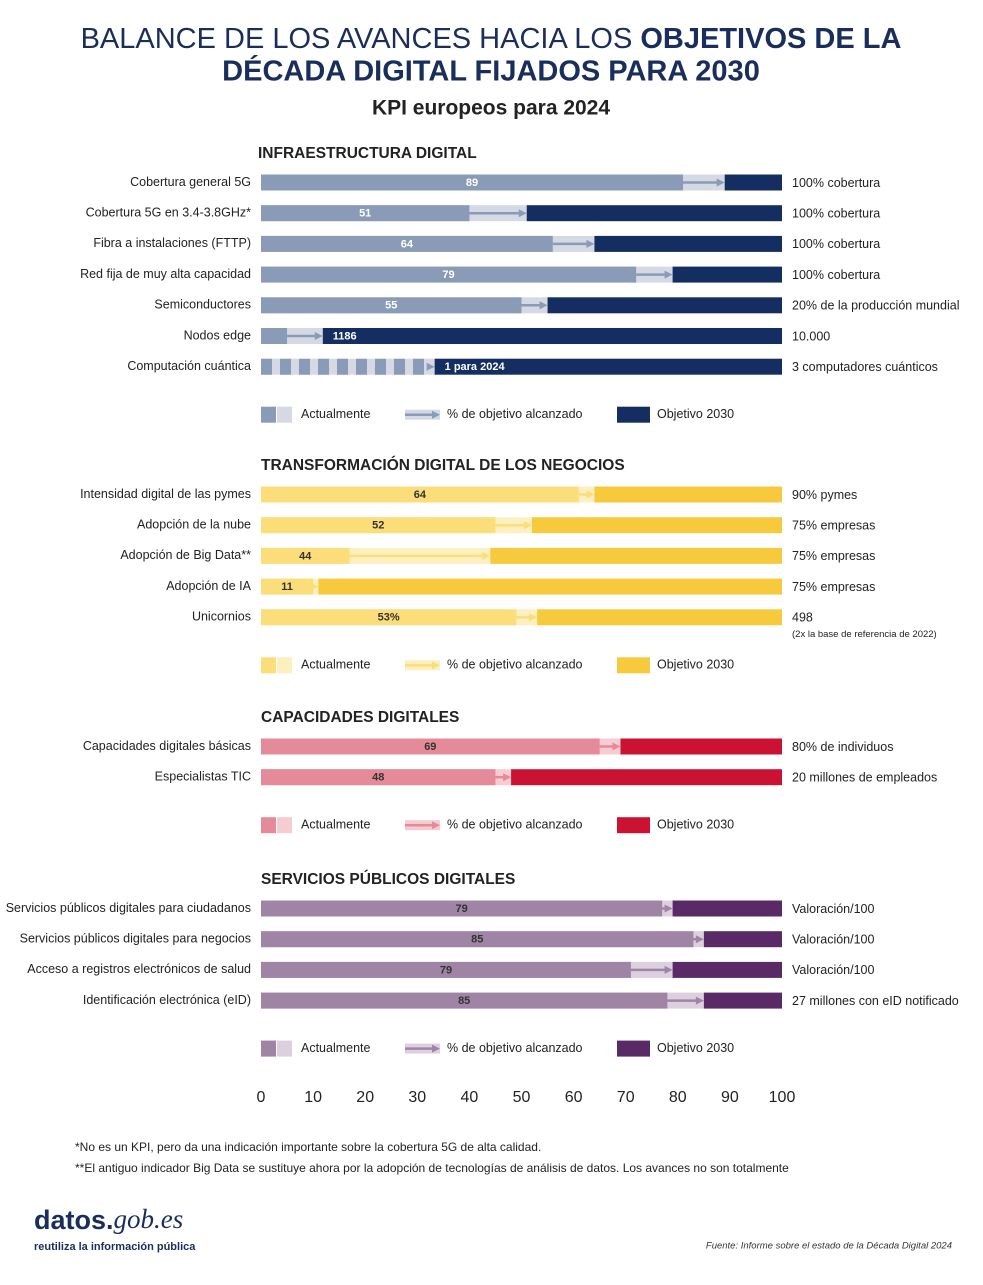 The width and height of the screenshot is (983, 1285). Describe the element at coordinates (472, 183) in the screenshot. I see `value-label: 89` at that location.